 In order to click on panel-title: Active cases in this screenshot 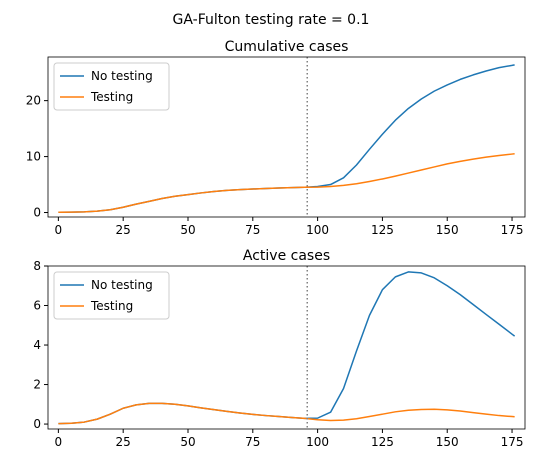, I will do `click(286, 256)`.